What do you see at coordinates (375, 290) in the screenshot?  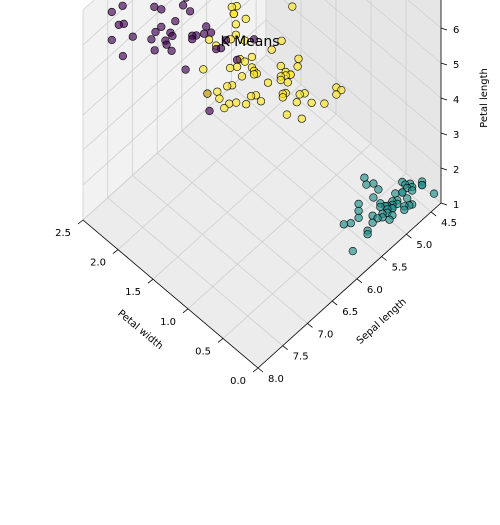 I see `y-tick-label: 6.0` at bounding box center [375, 290].